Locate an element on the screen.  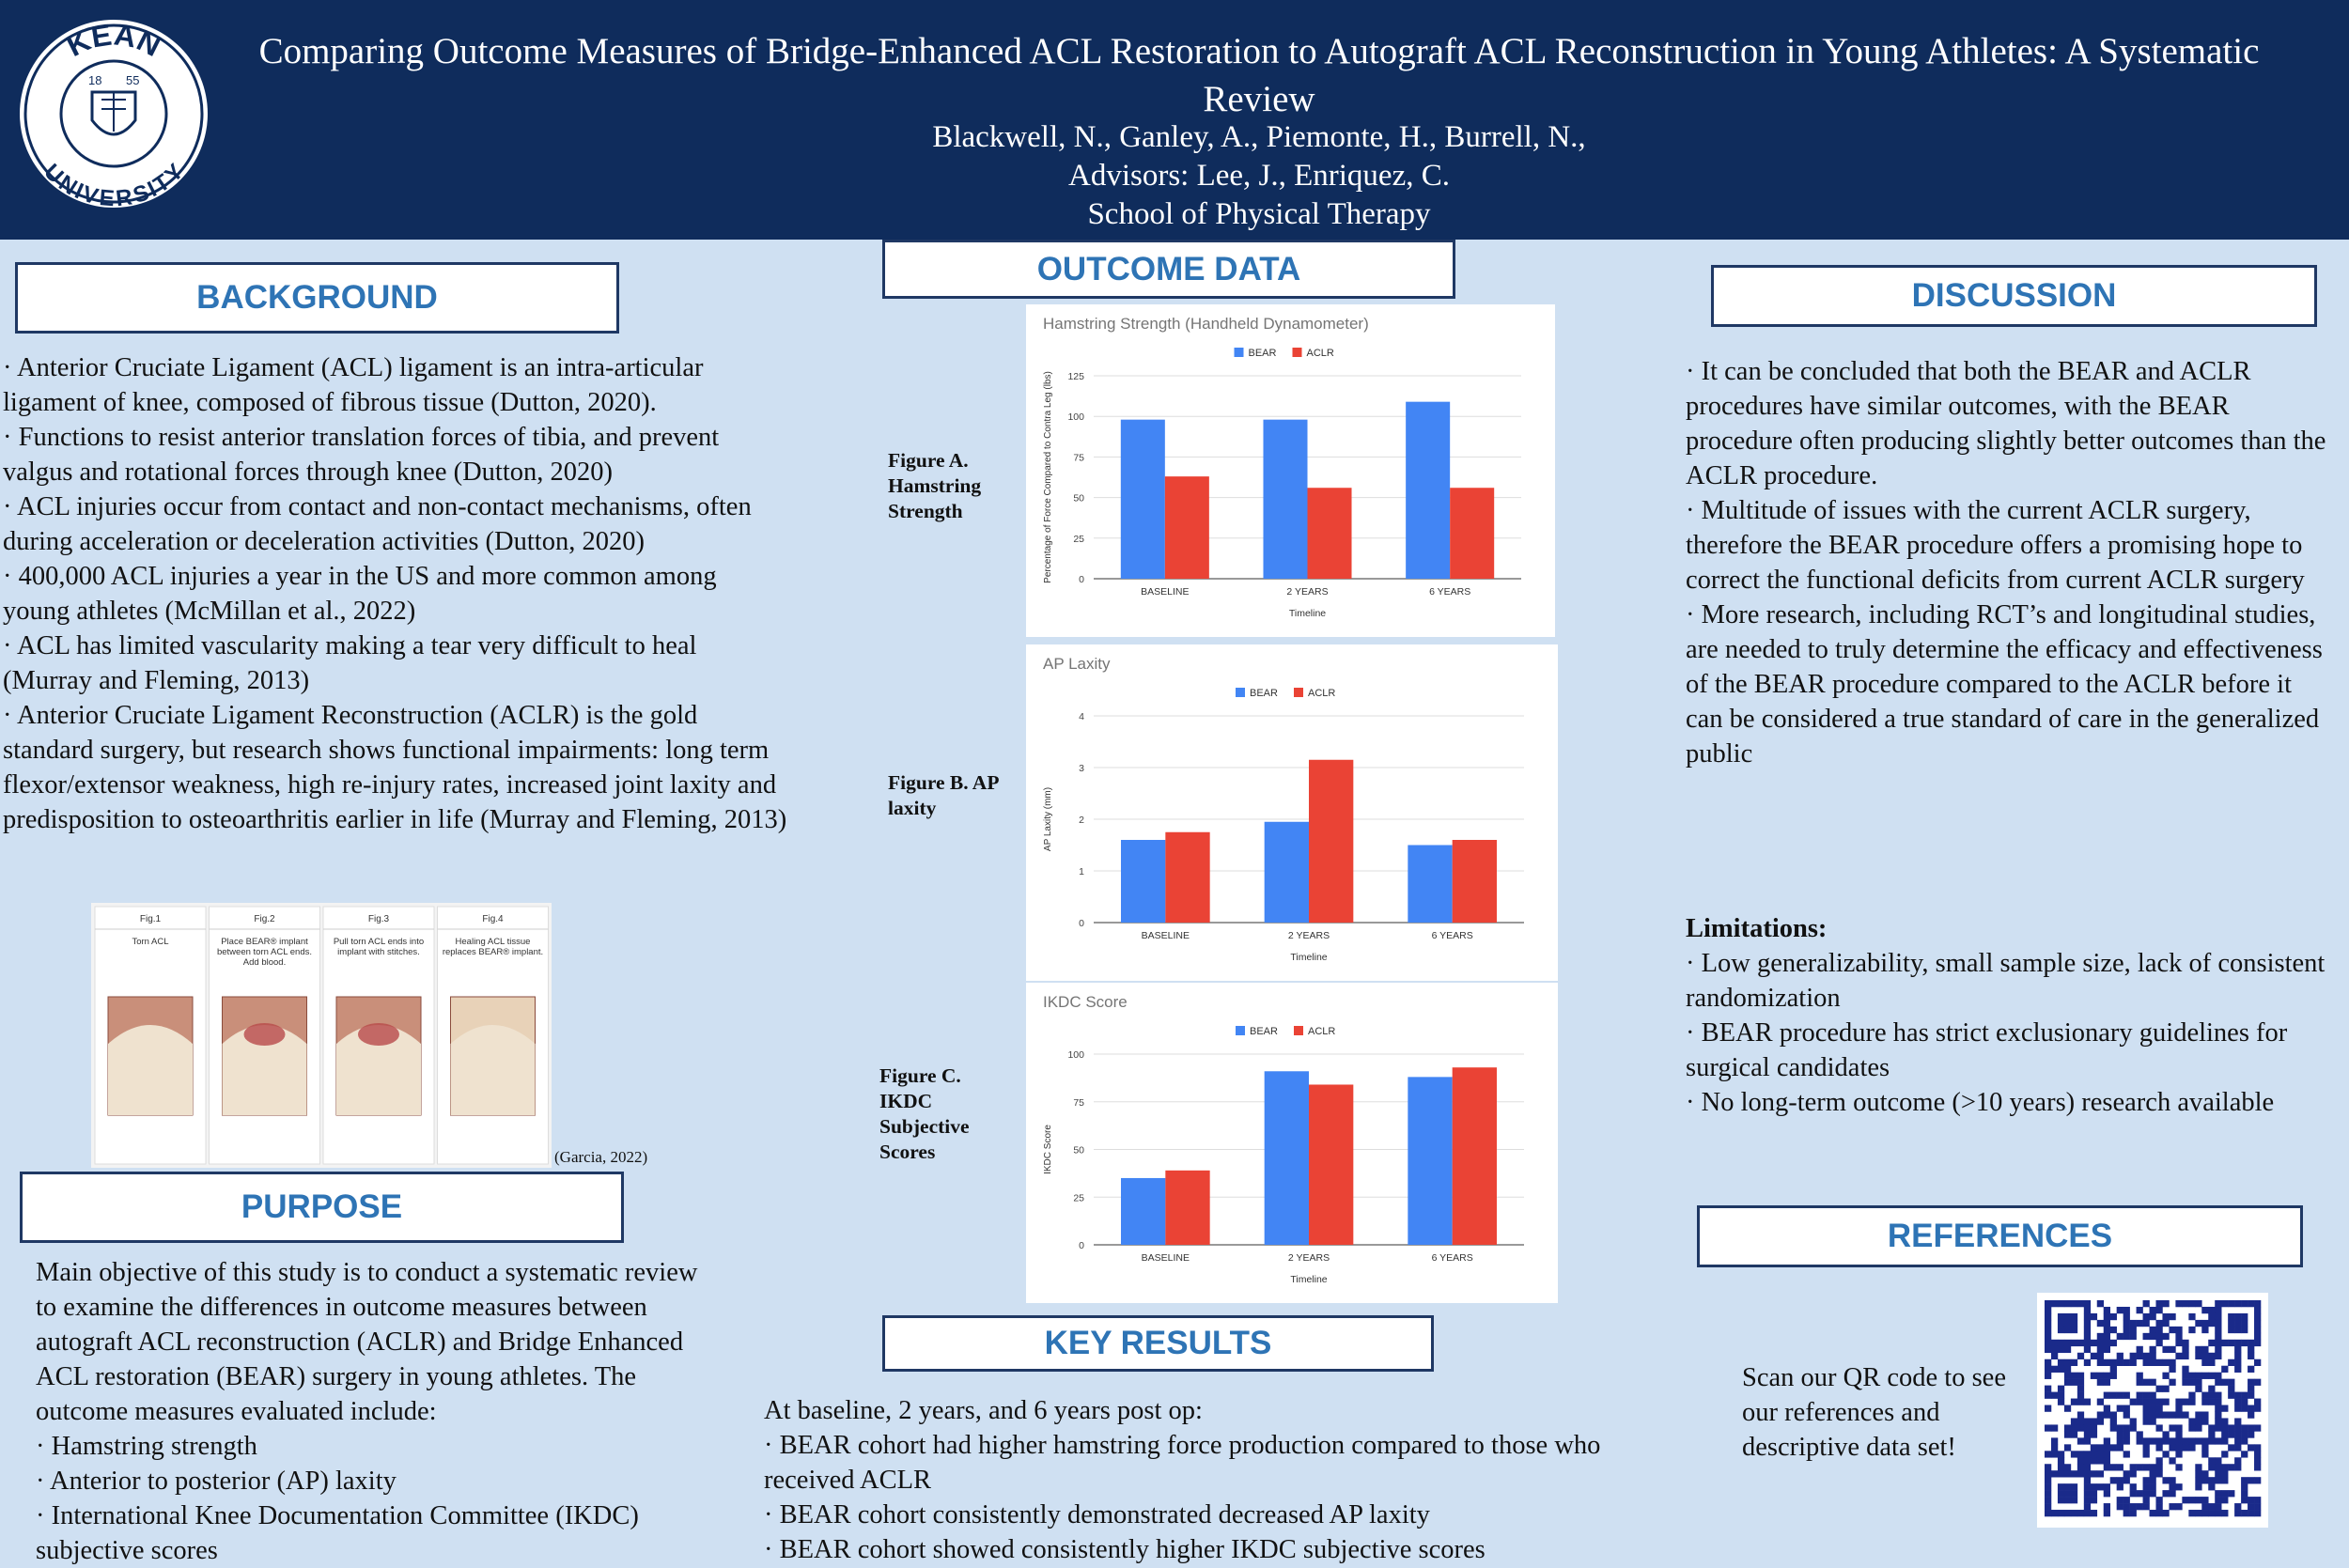
qr-code is located at coordinates (2152, 1410).